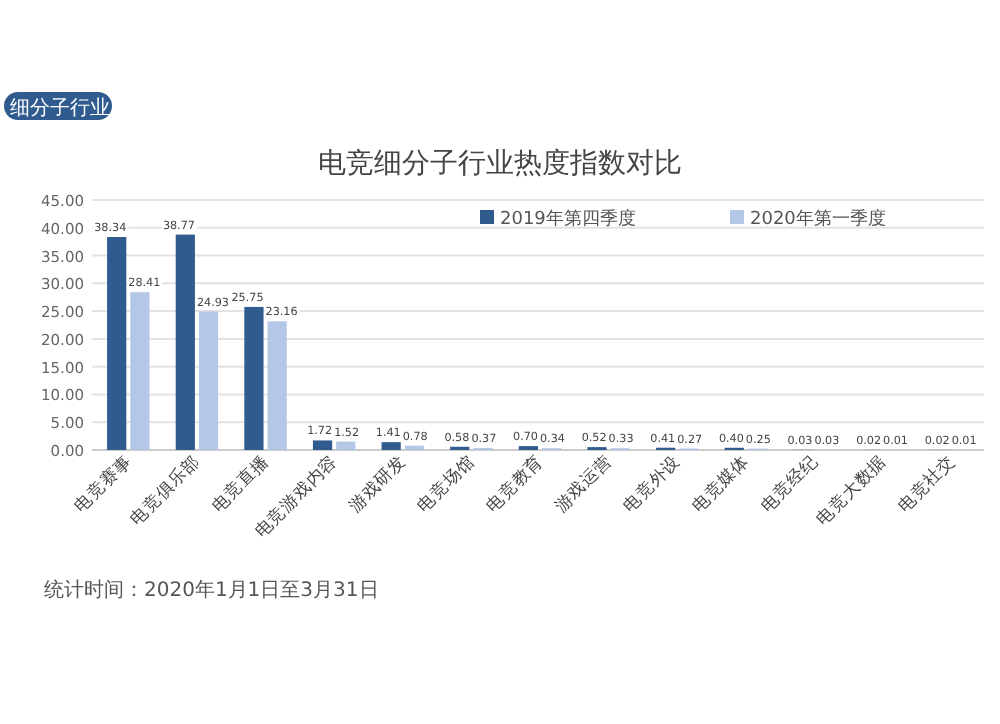 The image size is (1000, 724). Describe the element at coordinates (515, 484) in the screenshot. I see `x-tick-label: 电竞教育` at that location.